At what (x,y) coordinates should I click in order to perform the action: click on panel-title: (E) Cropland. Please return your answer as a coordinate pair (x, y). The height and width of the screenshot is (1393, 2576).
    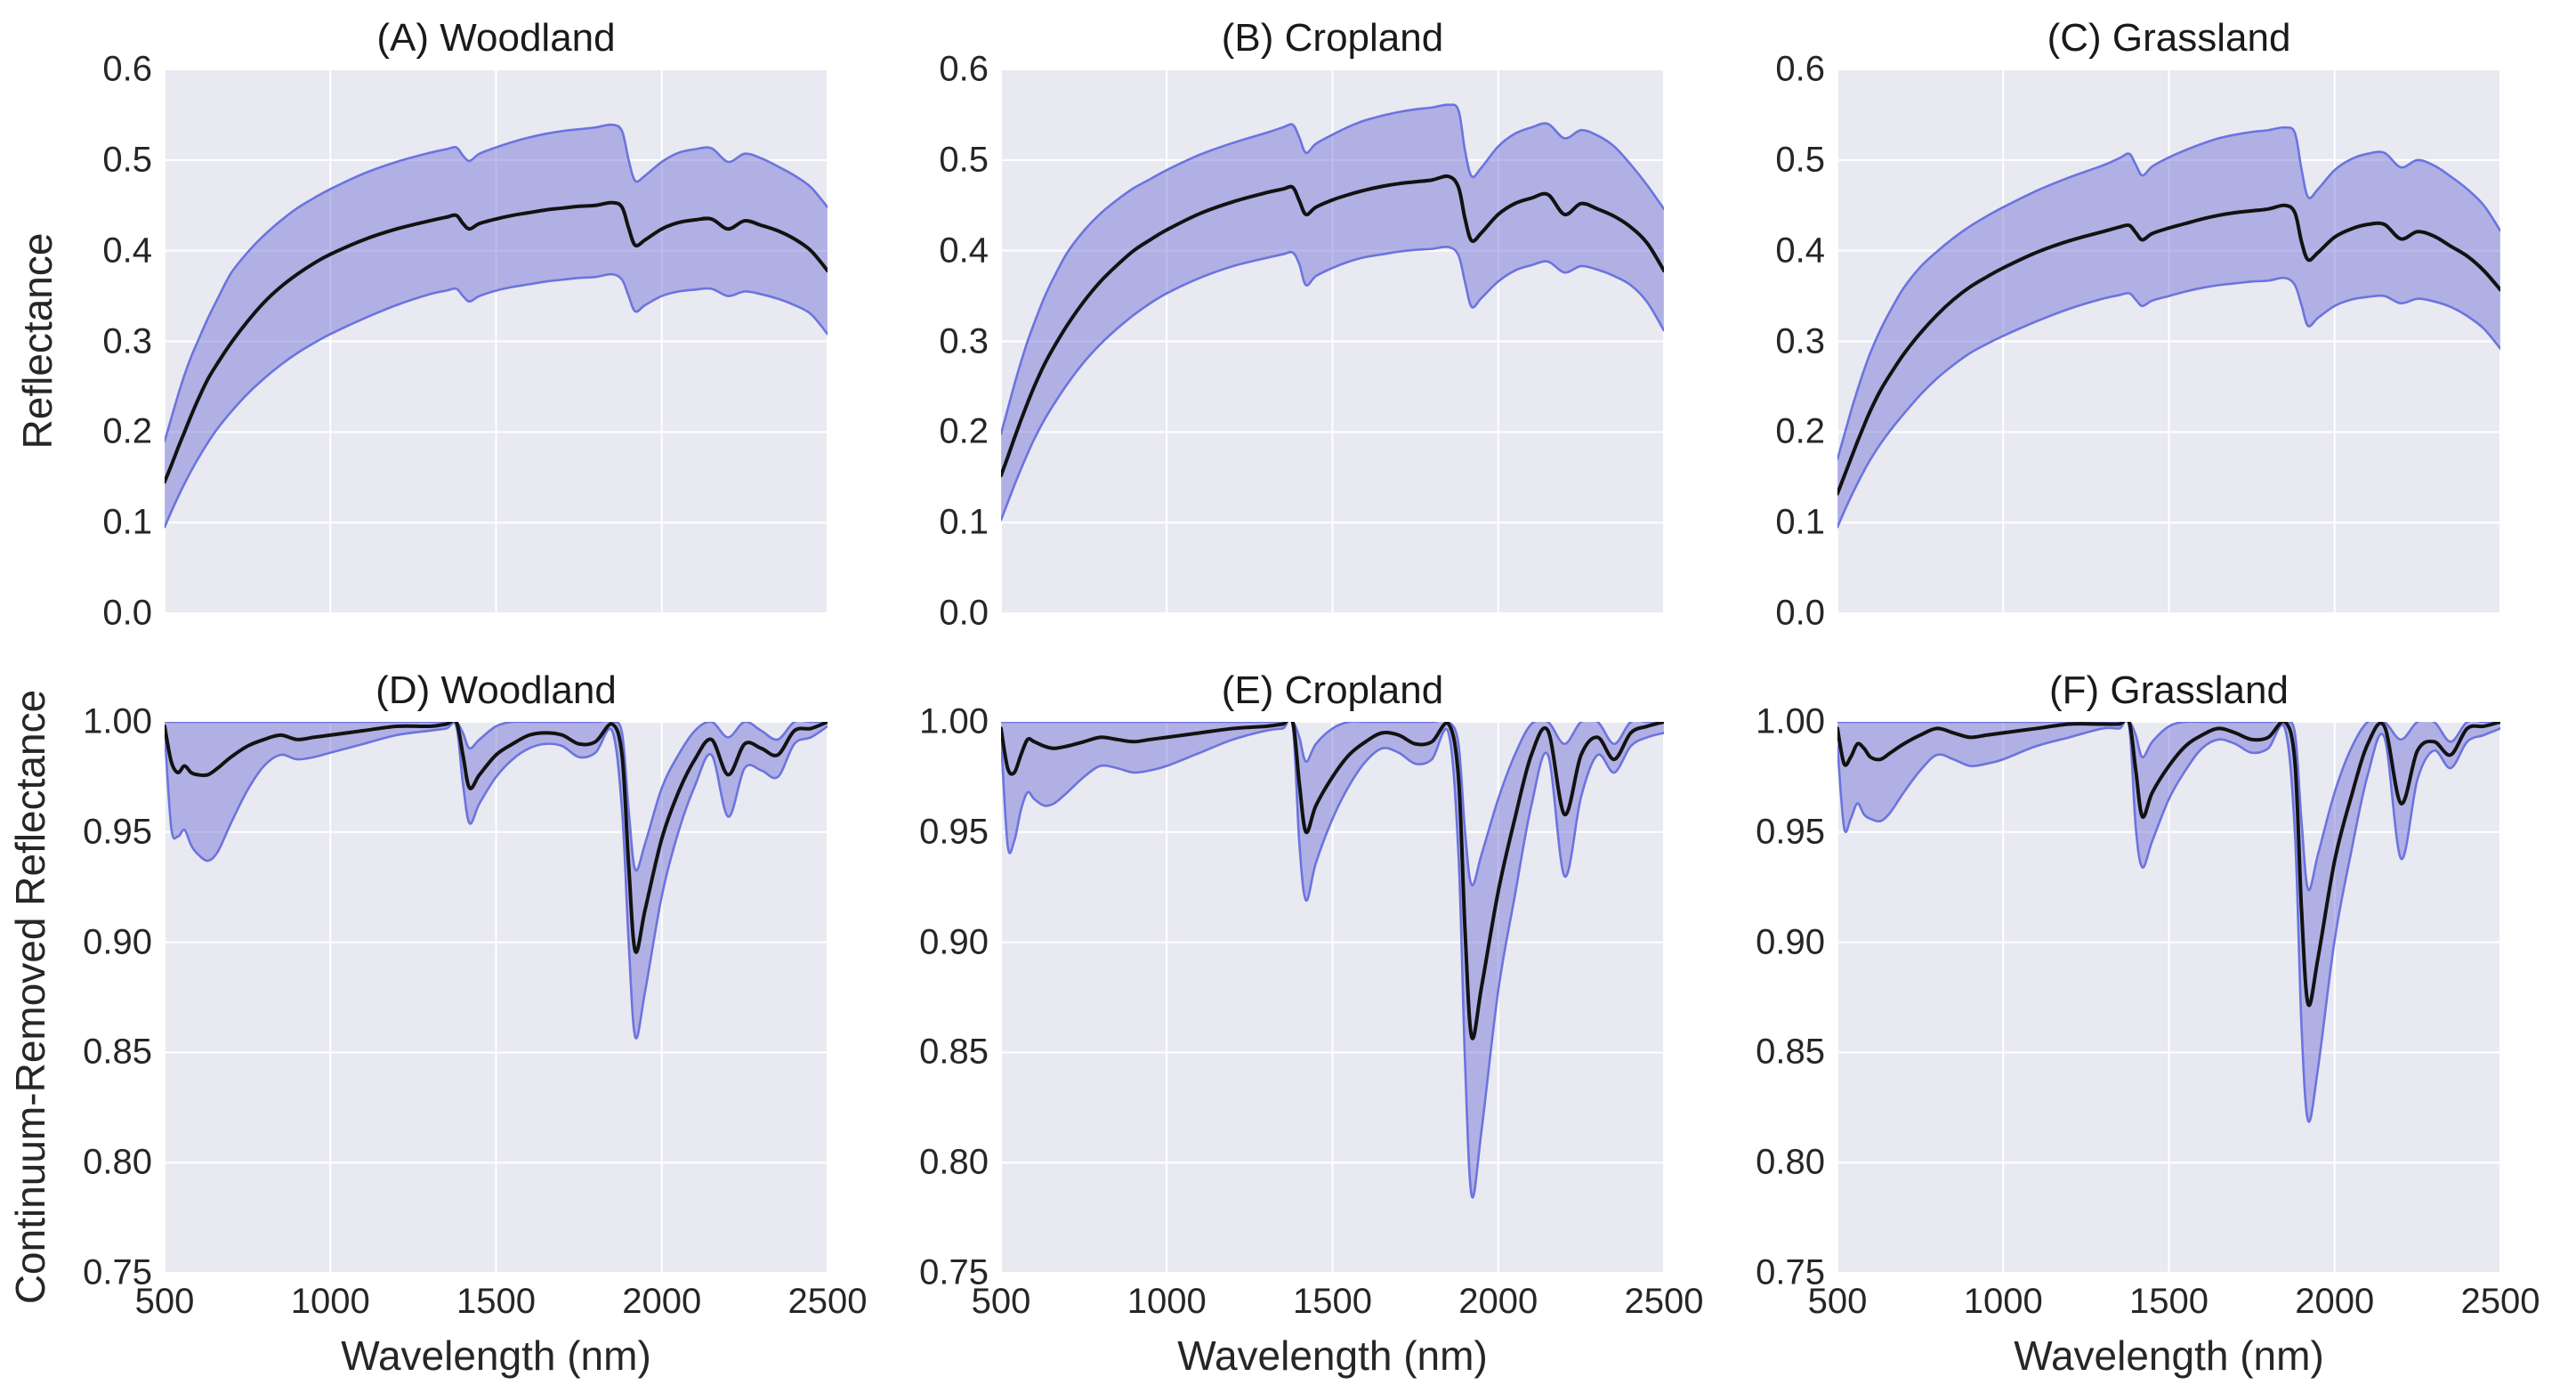
    Looking at the image, I should click on (1332, 690).